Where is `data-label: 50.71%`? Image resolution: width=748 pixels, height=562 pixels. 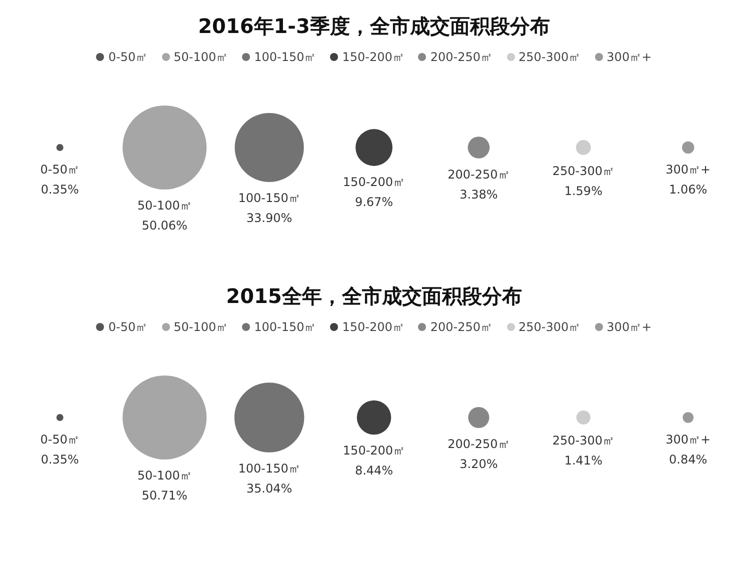 data-label: 50.71% is located at coordinates (165, 495).